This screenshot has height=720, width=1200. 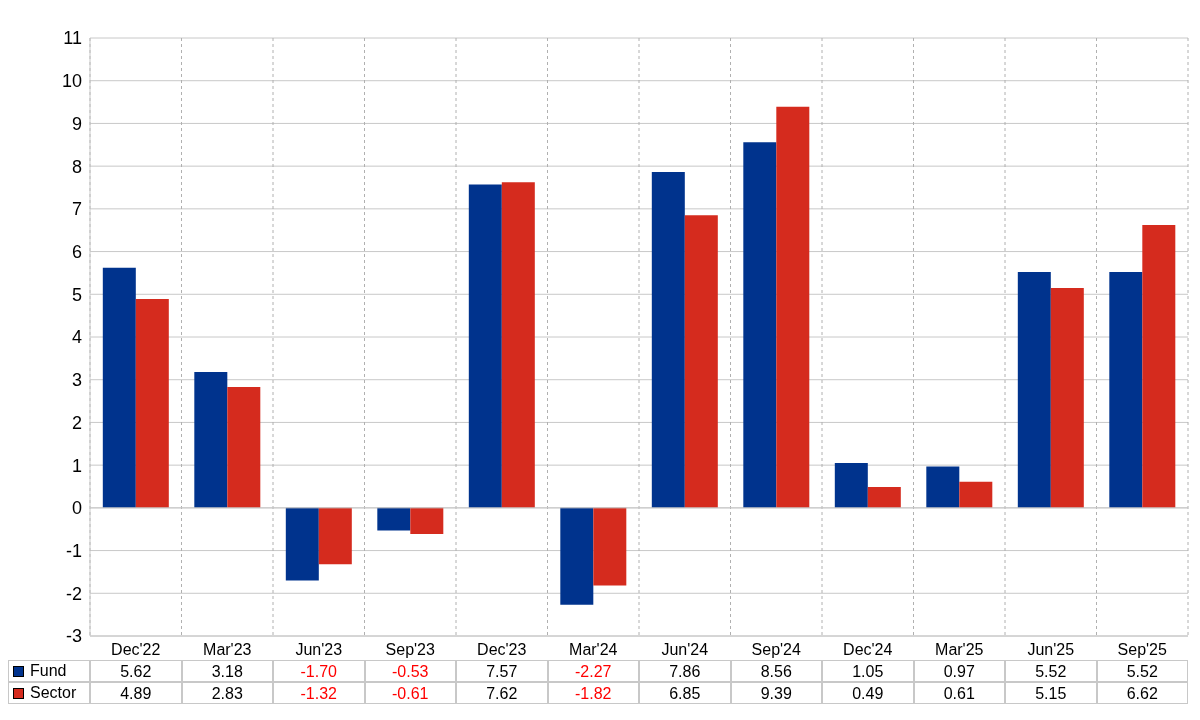 I want to click on data-label: 0.49, so click(x=868, y=693).